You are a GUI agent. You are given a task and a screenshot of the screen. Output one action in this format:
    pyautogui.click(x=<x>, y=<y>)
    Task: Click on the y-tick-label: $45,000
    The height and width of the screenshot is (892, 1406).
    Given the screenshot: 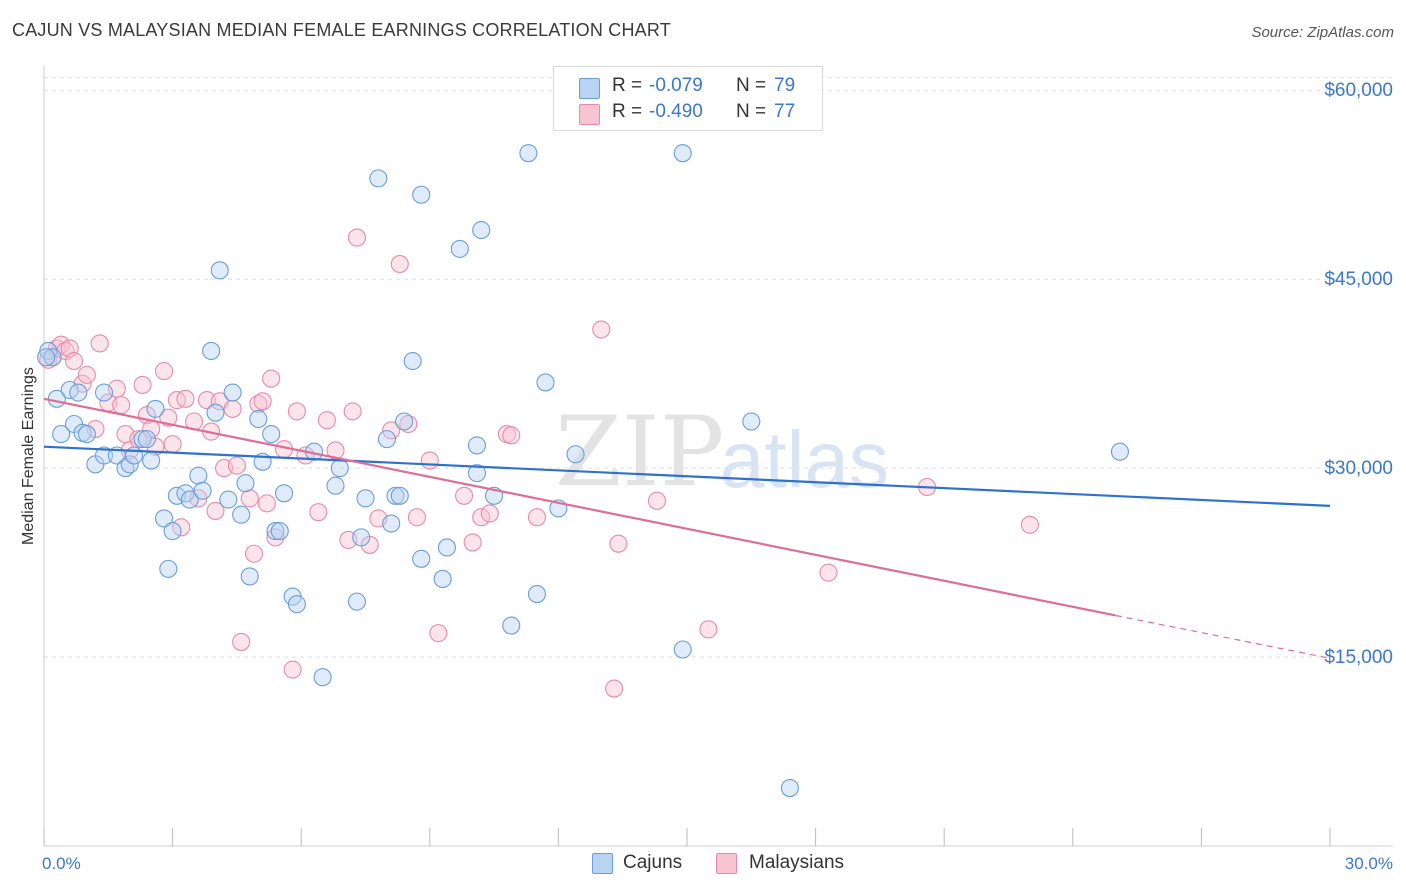 What is the action you would take?
    pyautogui.click(x=1358, y=279)
    